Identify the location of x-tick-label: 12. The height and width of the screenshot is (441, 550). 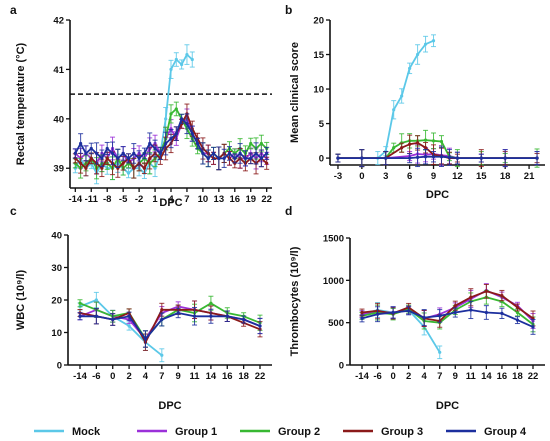
(457, 176).